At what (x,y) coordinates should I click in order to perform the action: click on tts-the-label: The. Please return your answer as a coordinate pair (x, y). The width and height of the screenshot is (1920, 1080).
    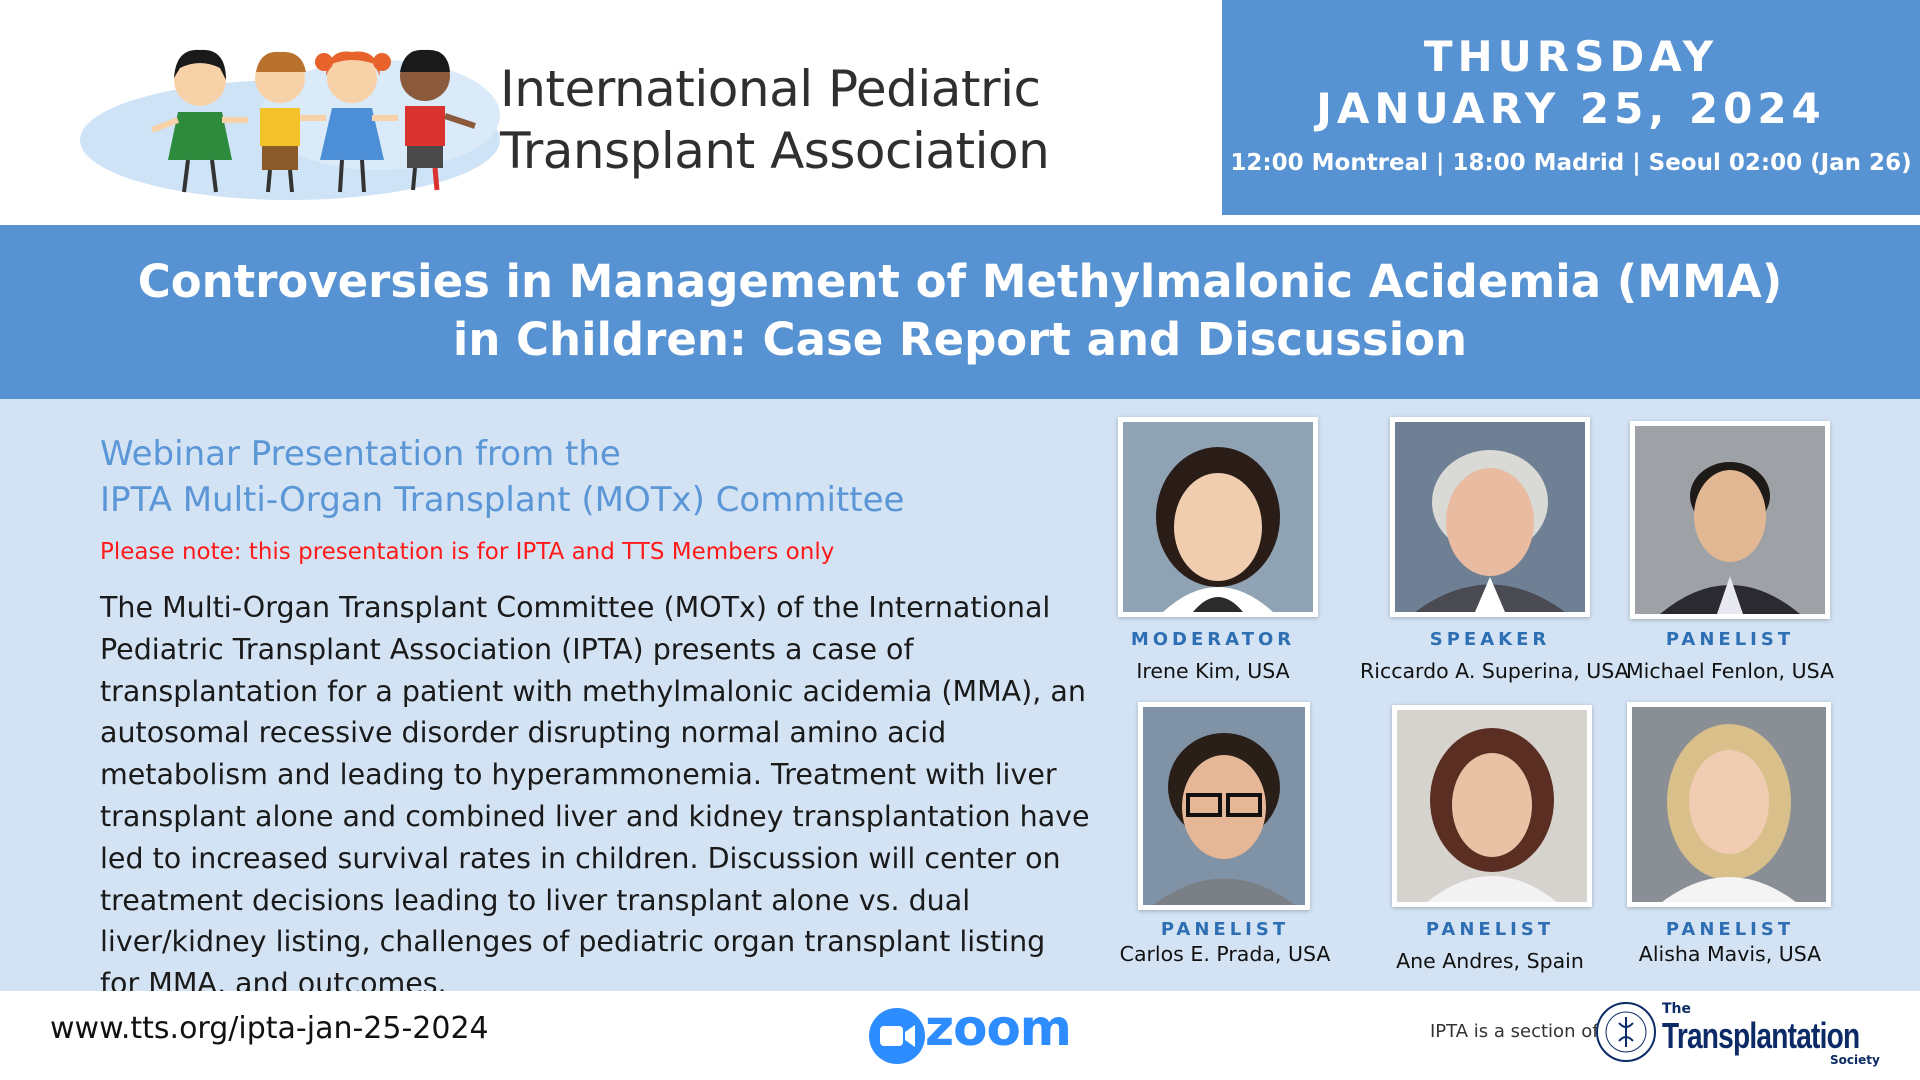
    Looking at the image, I should click on (1677, 1009).